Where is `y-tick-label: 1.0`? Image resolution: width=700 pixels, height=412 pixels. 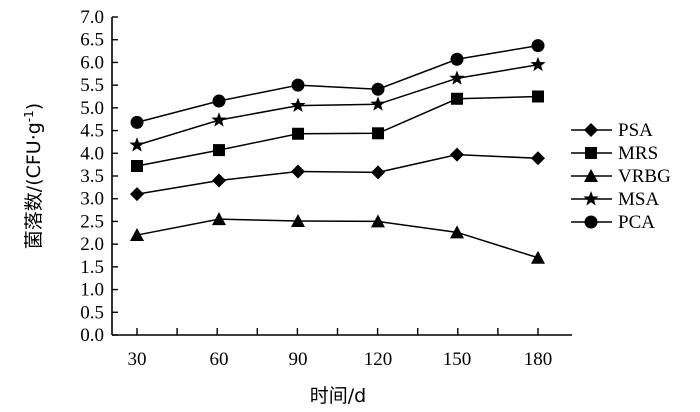 y-tick-label: 1.0 is located at coordinates (92, 290).